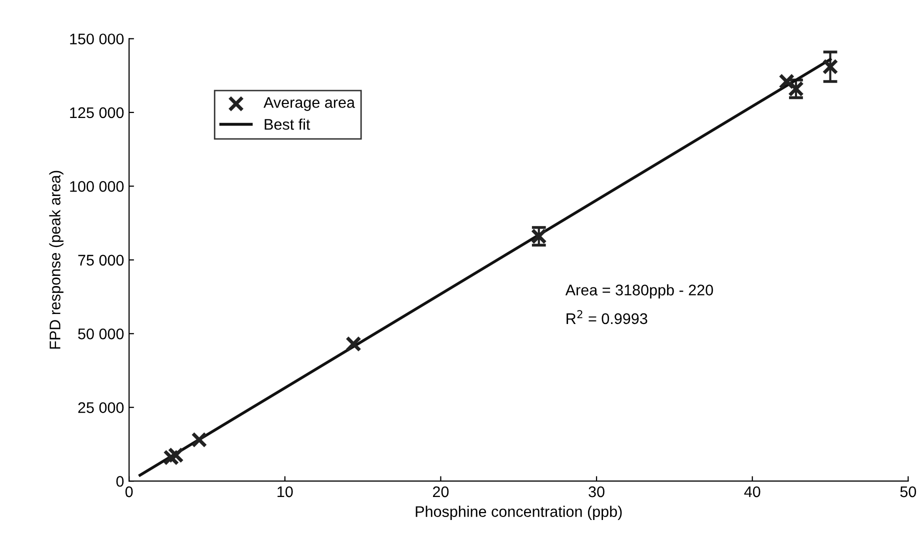 The width and height of the screenshot is (922, 553). Describe the element at coordinates (97, 39) in the screenshot. I see `y-tick-label: 150 000` at that location.